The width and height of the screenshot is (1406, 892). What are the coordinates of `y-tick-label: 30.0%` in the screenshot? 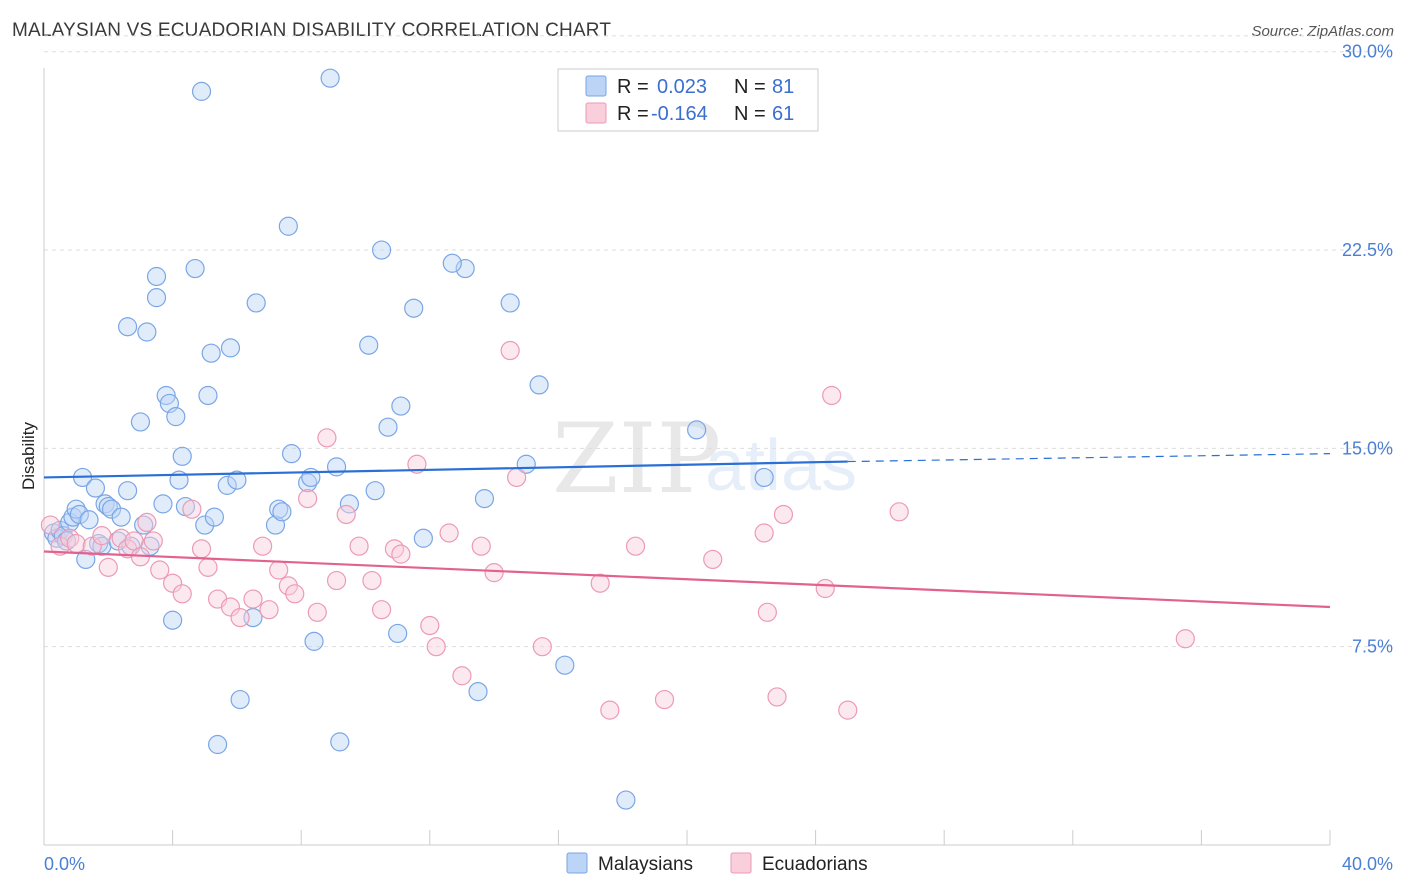 It's located at (1367, 52).